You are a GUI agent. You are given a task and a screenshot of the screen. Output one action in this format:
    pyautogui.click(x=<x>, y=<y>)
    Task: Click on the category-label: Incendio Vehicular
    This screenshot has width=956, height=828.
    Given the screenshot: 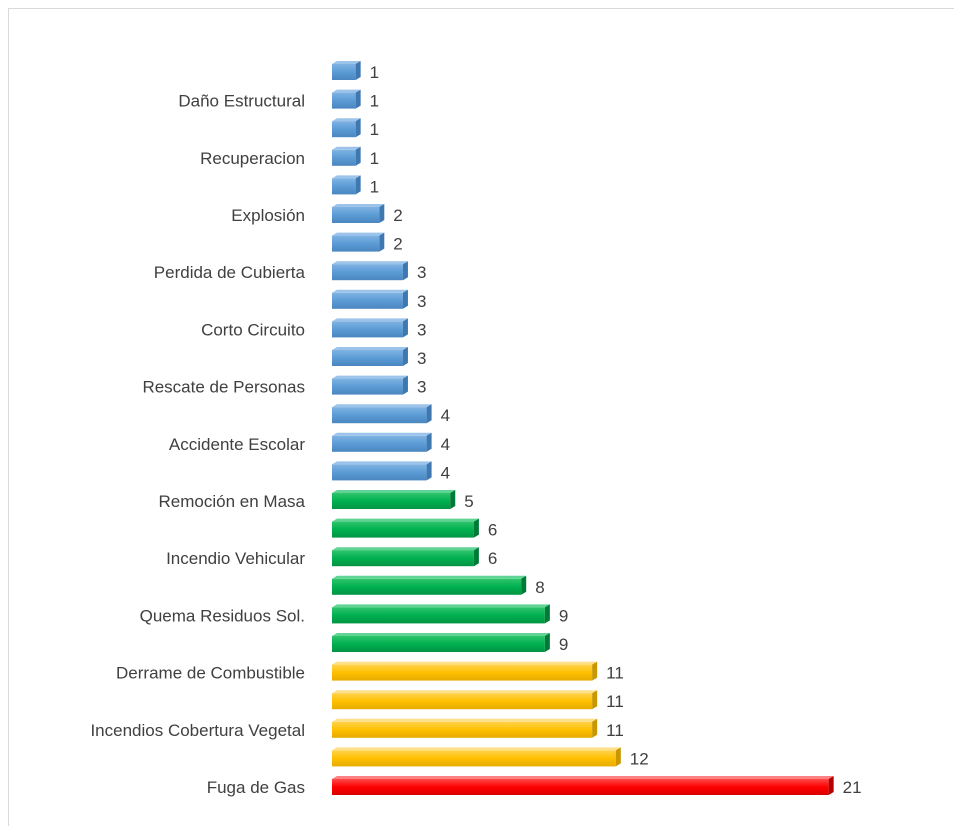 What is the action you would take?
    pyautogui.click(x=235, y=558)
    